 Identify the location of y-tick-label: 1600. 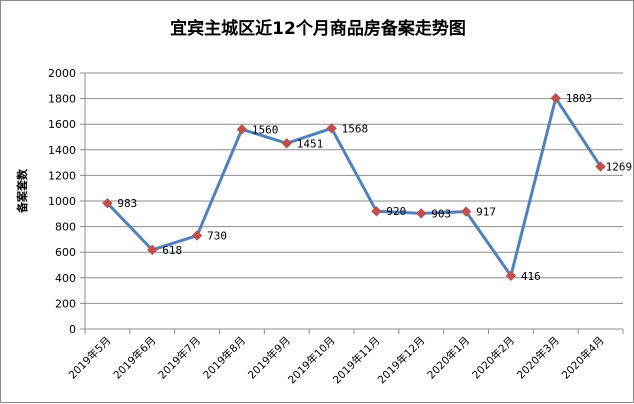
(62, 124).